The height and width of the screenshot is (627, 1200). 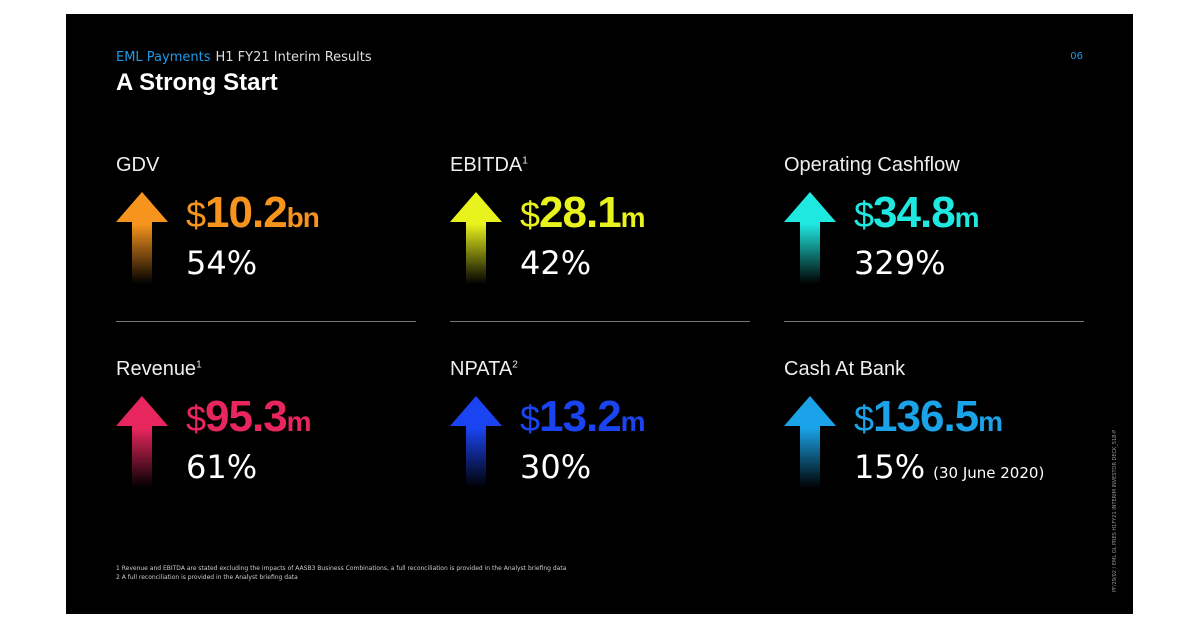 I want to click on metric-value: $136.5m, so click(x=928, y=417).